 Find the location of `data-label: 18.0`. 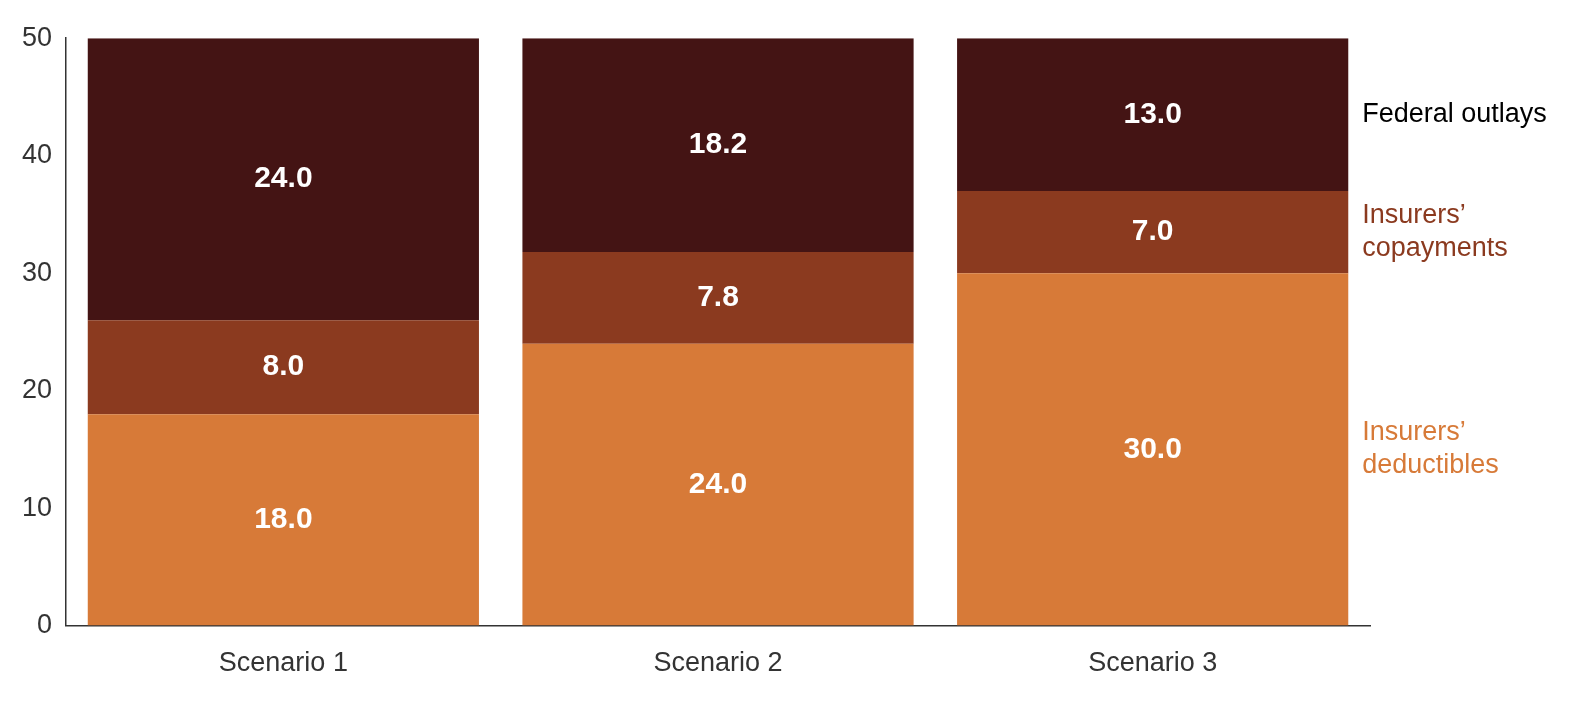

data-label: 18.0 is located at coordinates (283, 518).